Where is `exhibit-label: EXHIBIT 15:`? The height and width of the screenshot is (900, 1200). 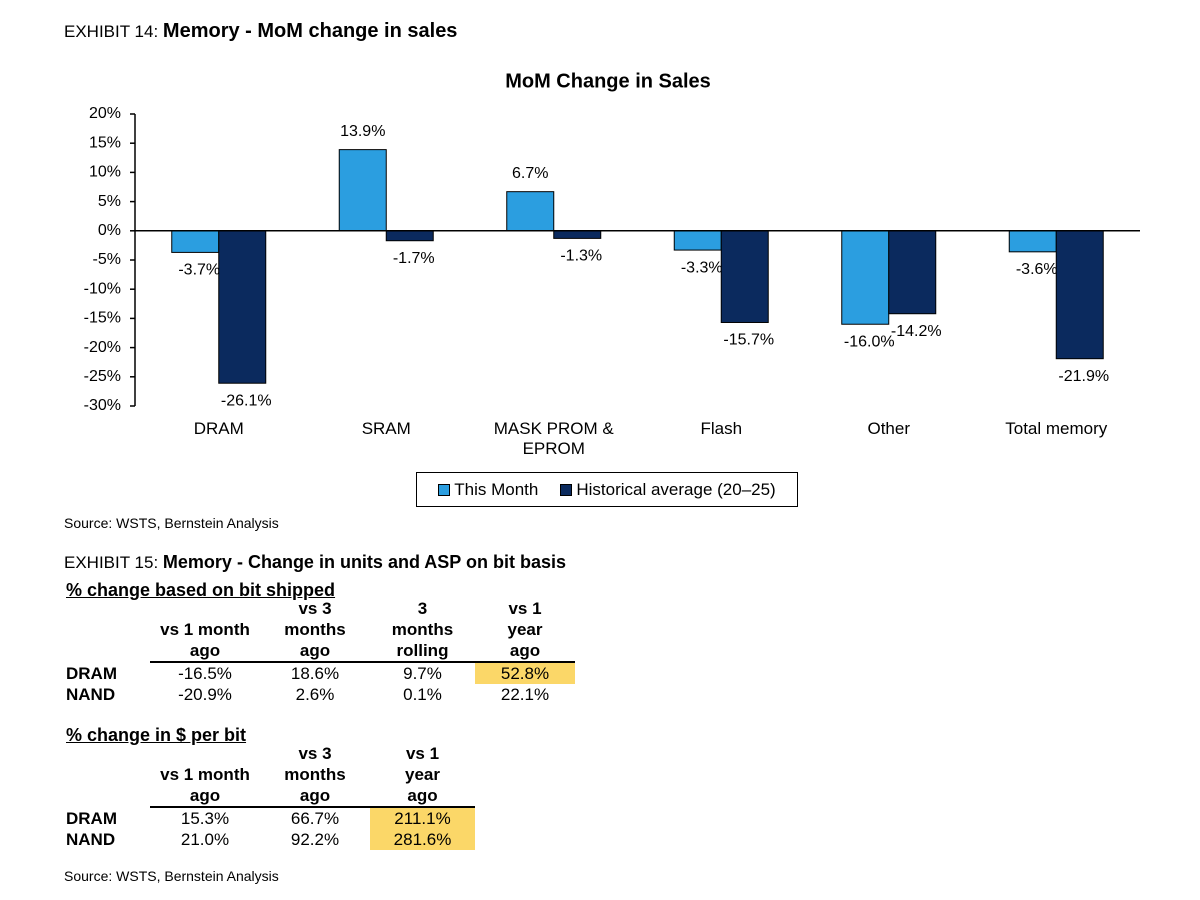 exhibit-label: EXHIBIT 15: is located at coordinates (111, 562).